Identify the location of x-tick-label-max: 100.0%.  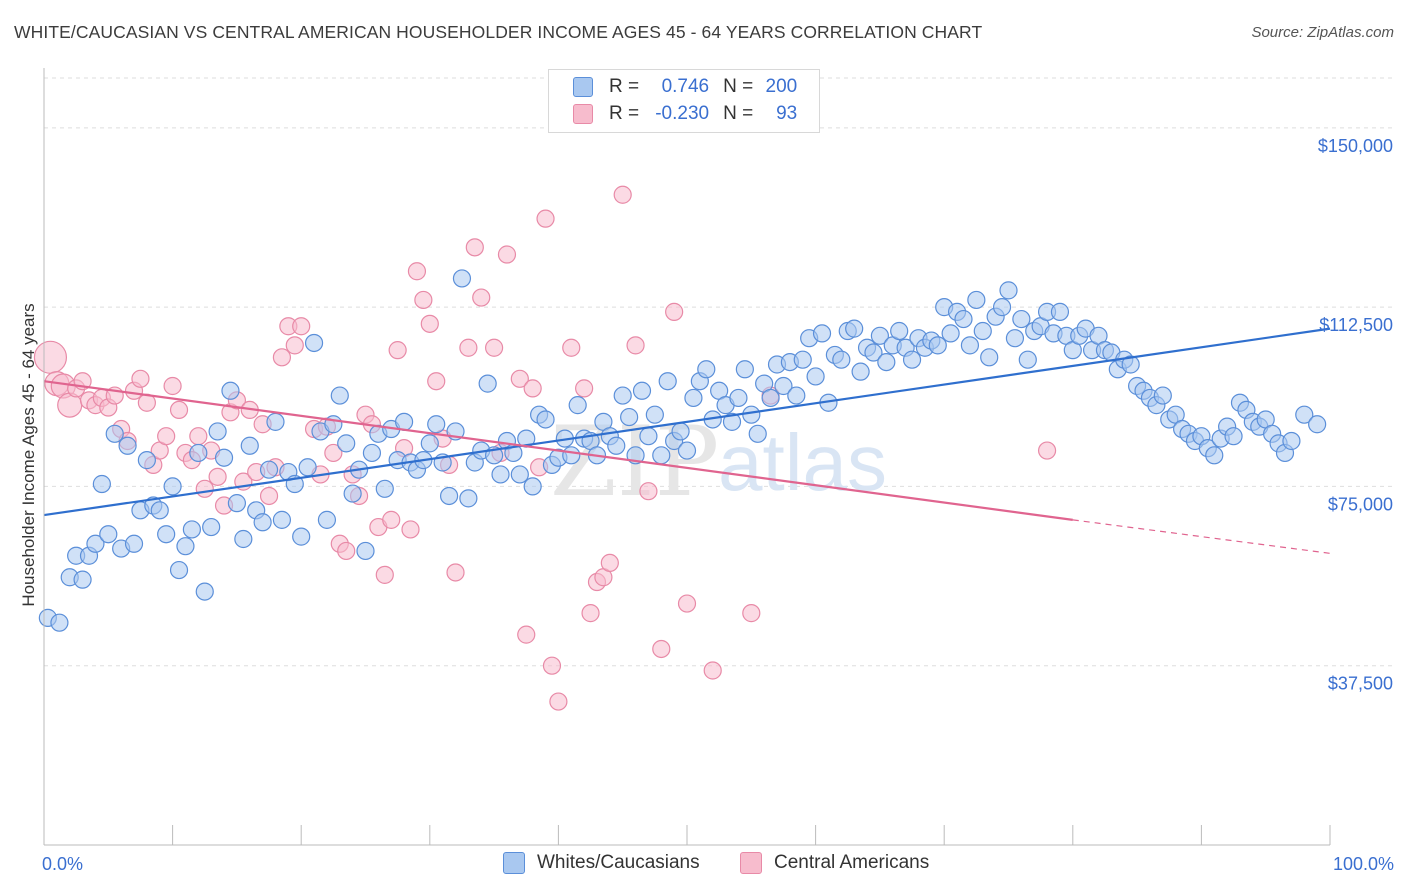
(1363, 864).